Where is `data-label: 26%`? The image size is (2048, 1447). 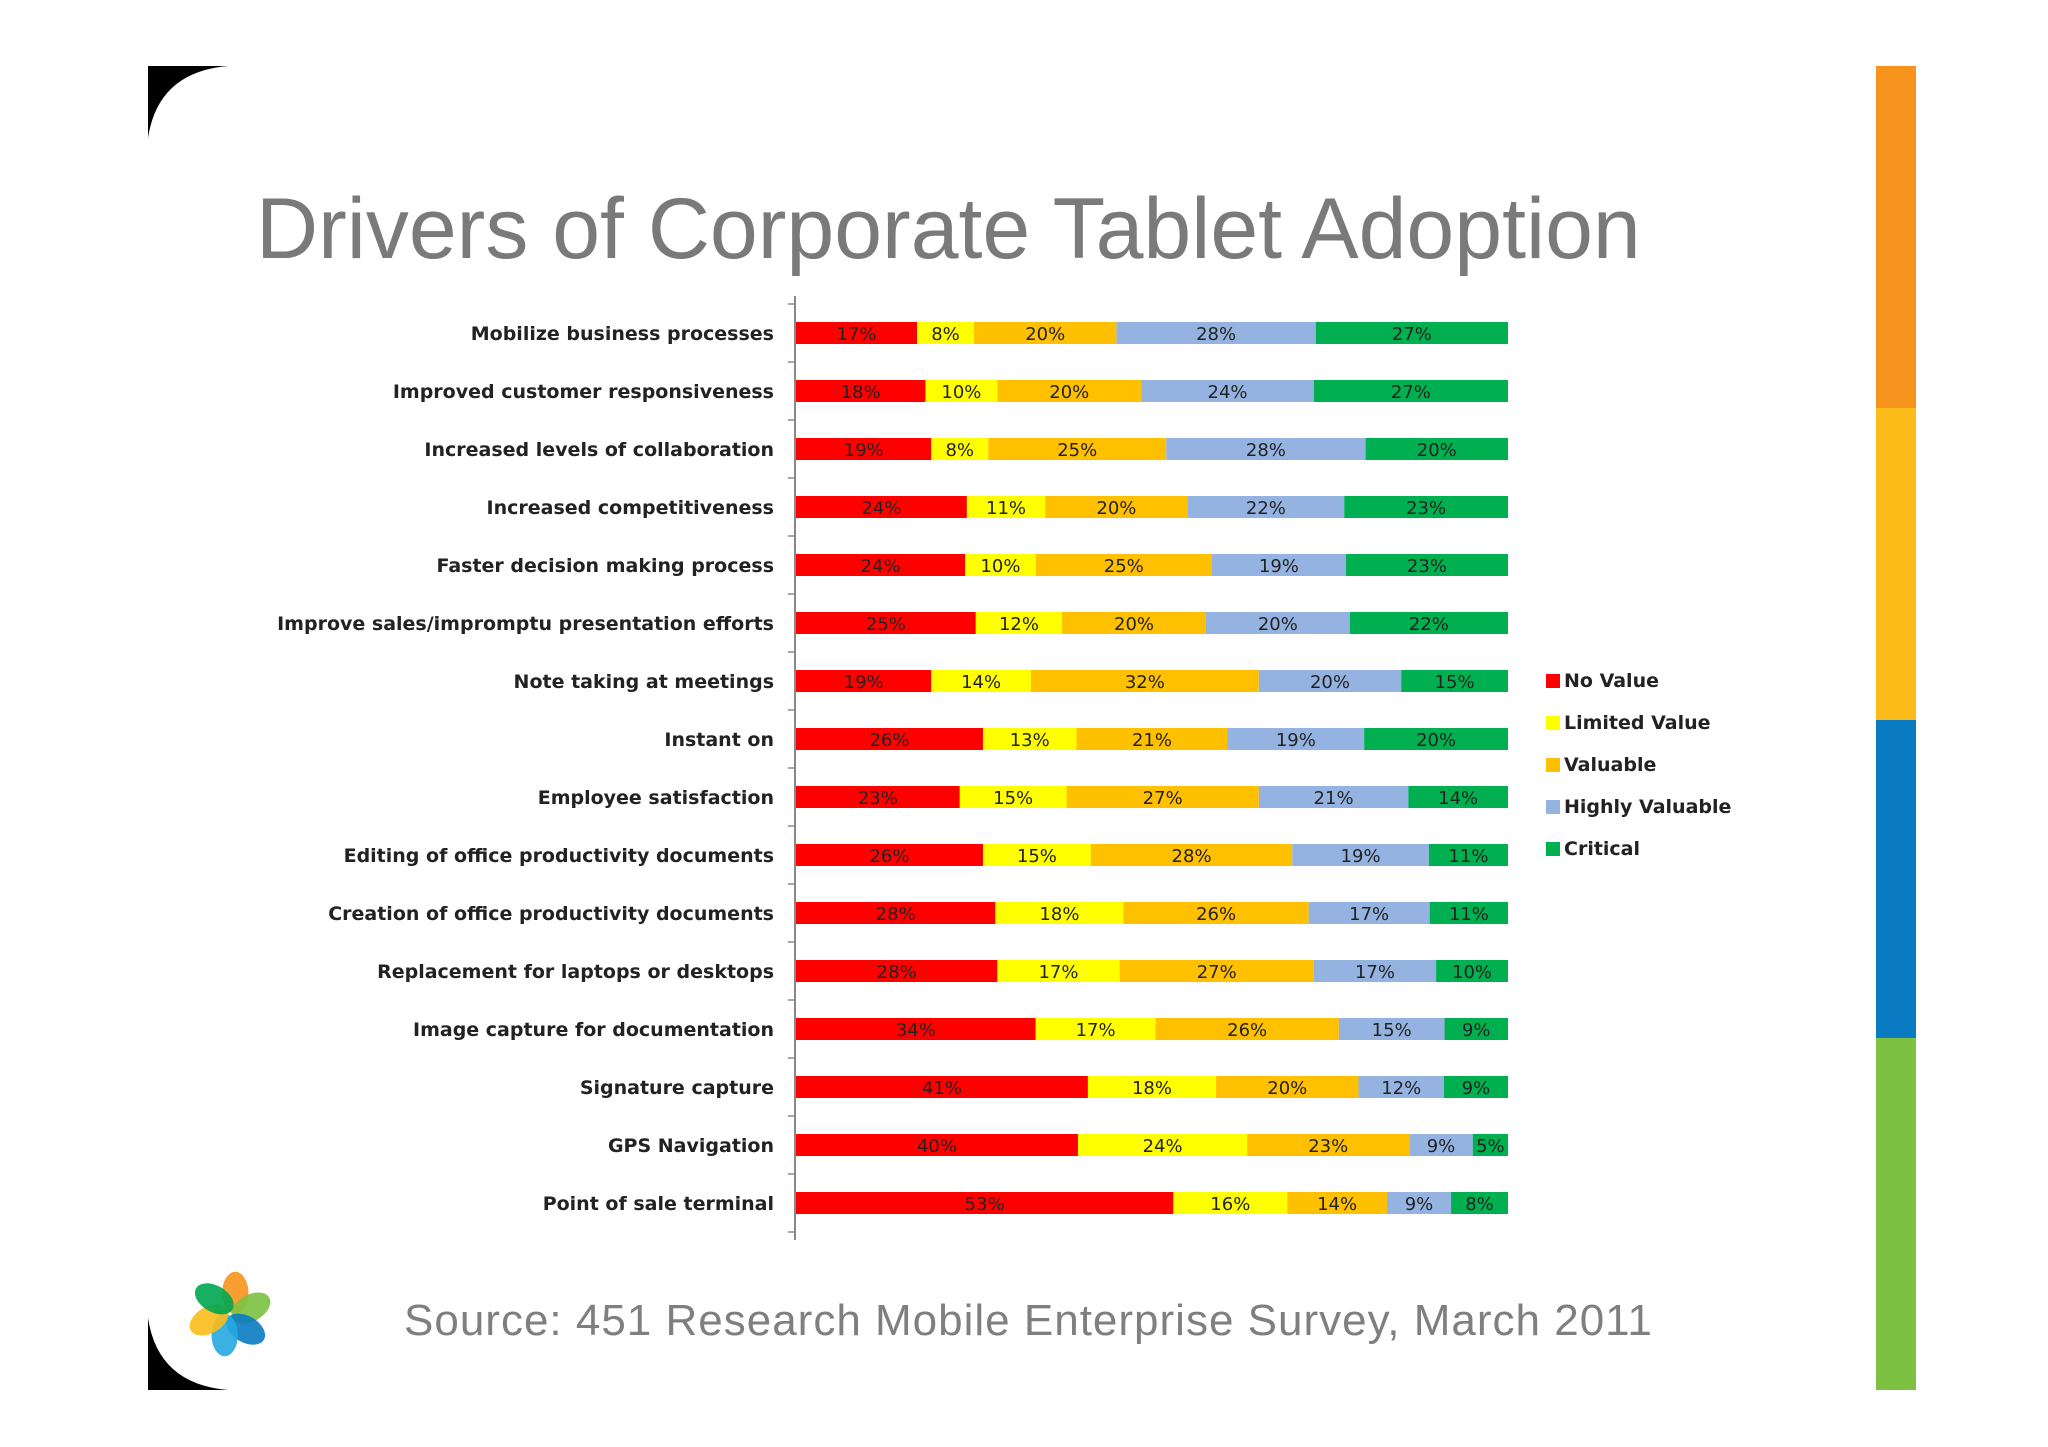
data-label: 26% is located at coordinates (1247, 1030).